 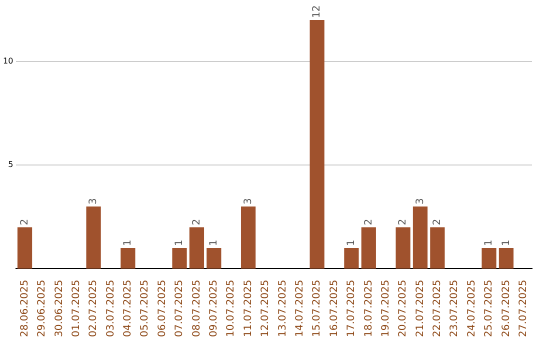 I want to click on x-tick-label: 14.07.2025, so click(x=300, y=309).